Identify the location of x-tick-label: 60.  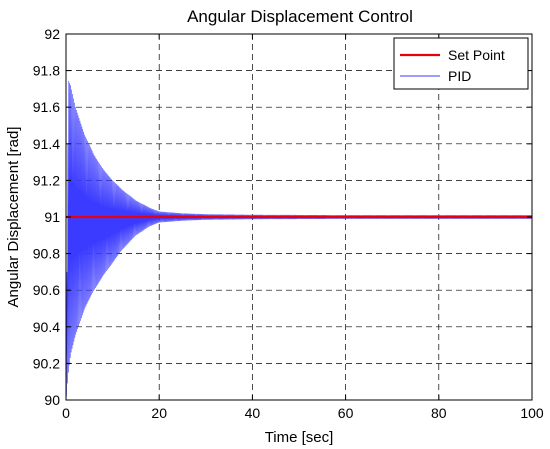
(346, 413).